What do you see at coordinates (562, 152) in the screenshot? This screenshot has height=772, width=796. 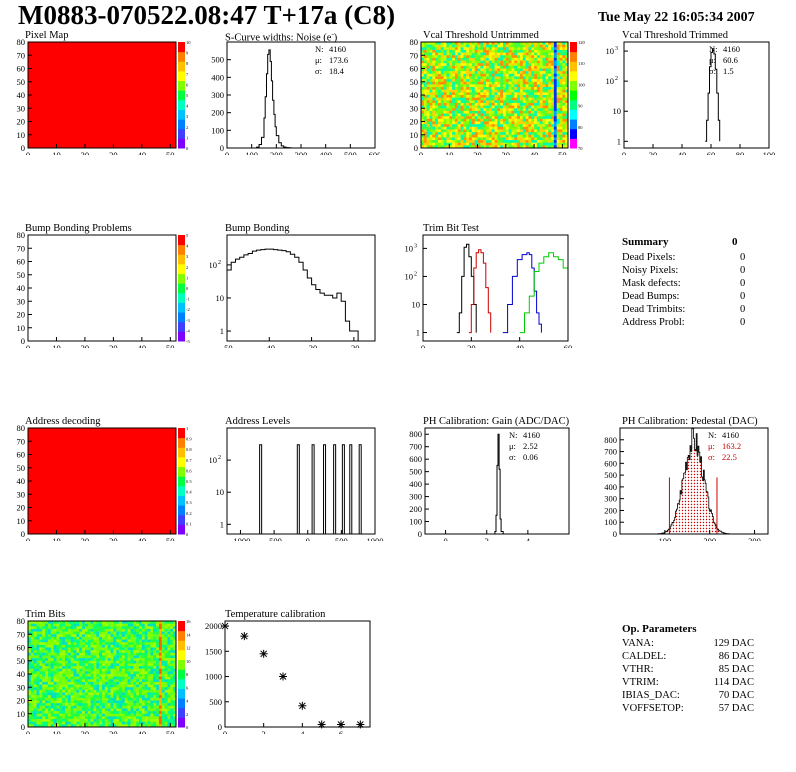 I see `x-tick-label: 50` at bounding box center [562, 152].